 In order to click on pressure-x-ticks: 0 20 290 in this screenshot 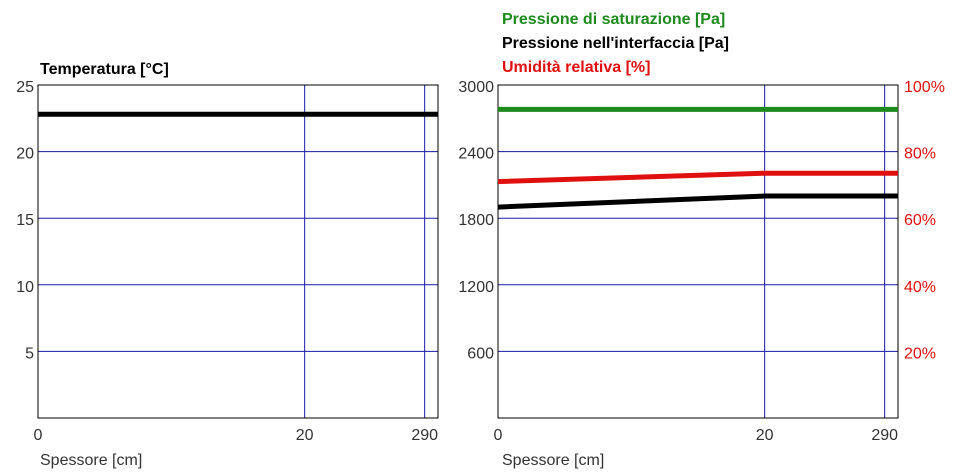, I will do `click(696, 435)`.